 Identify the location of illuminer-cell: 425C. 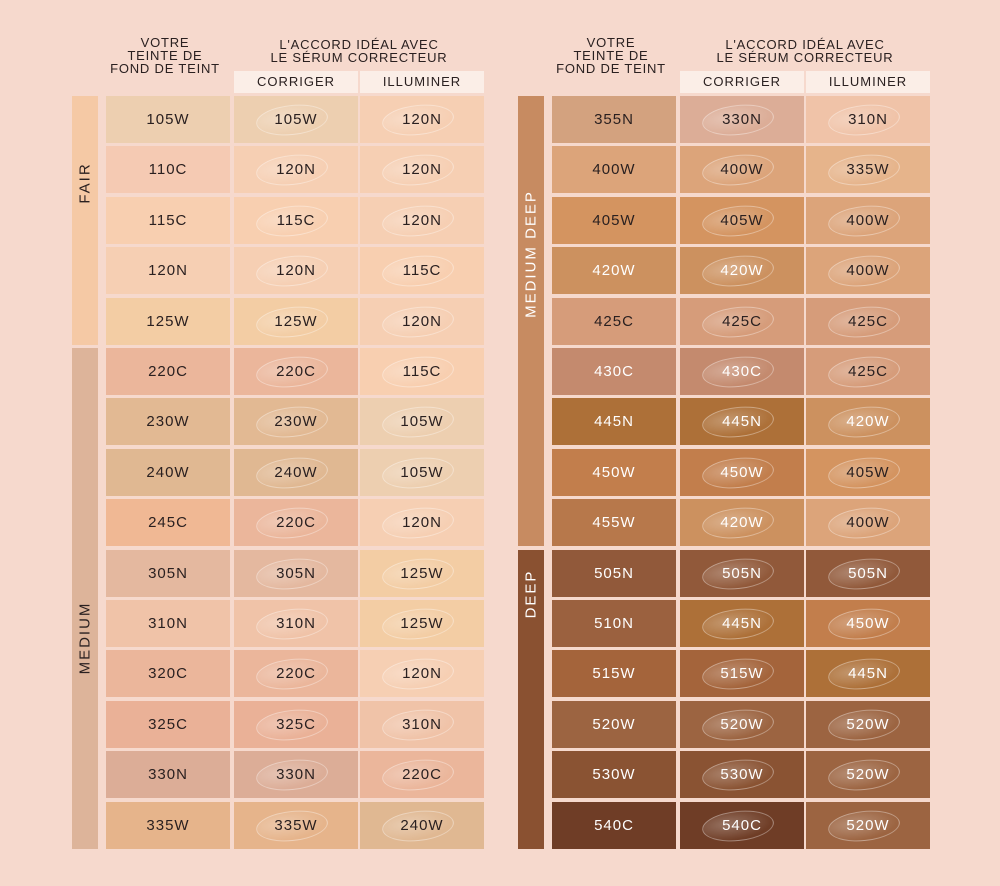
(868, 371).